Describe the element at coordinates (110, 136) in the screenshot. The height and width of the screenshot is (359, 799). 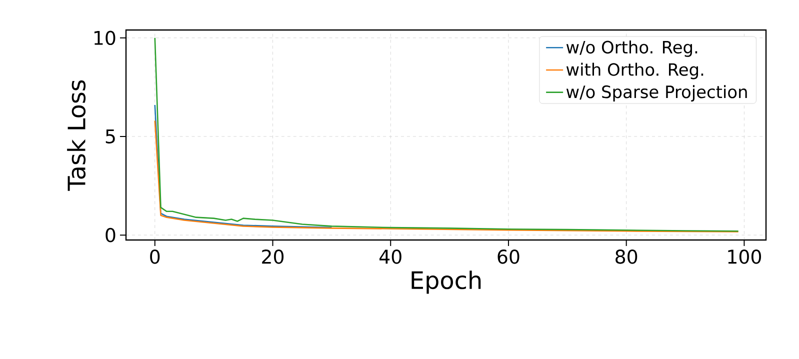
I see `y-tick-label: 5` at that location.